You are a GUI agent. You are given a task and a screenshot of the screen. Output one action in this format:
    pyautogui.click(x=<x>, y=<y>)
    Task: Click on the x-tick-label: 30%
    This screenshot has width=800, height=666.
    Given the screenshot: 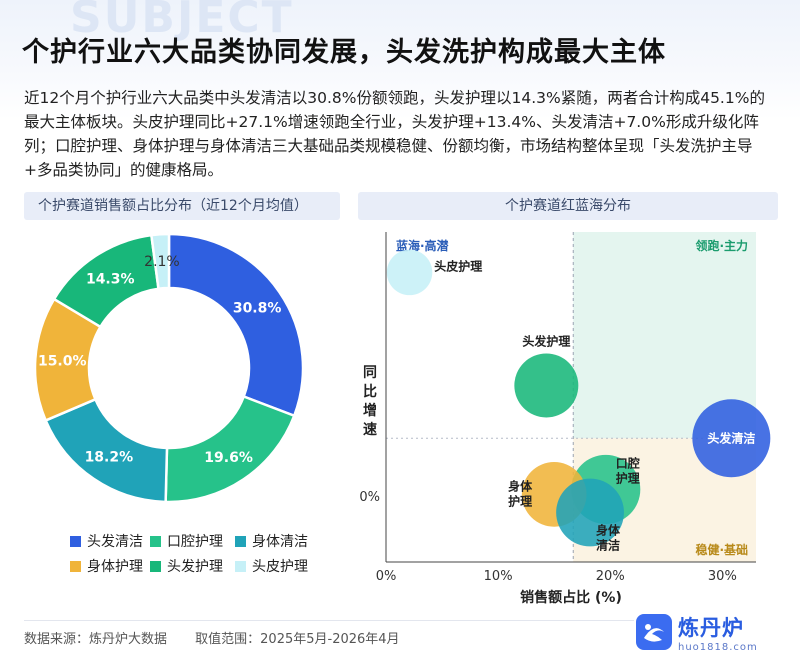 What is the action you would take?
    pyautogui.click(x=722, y=576)
    